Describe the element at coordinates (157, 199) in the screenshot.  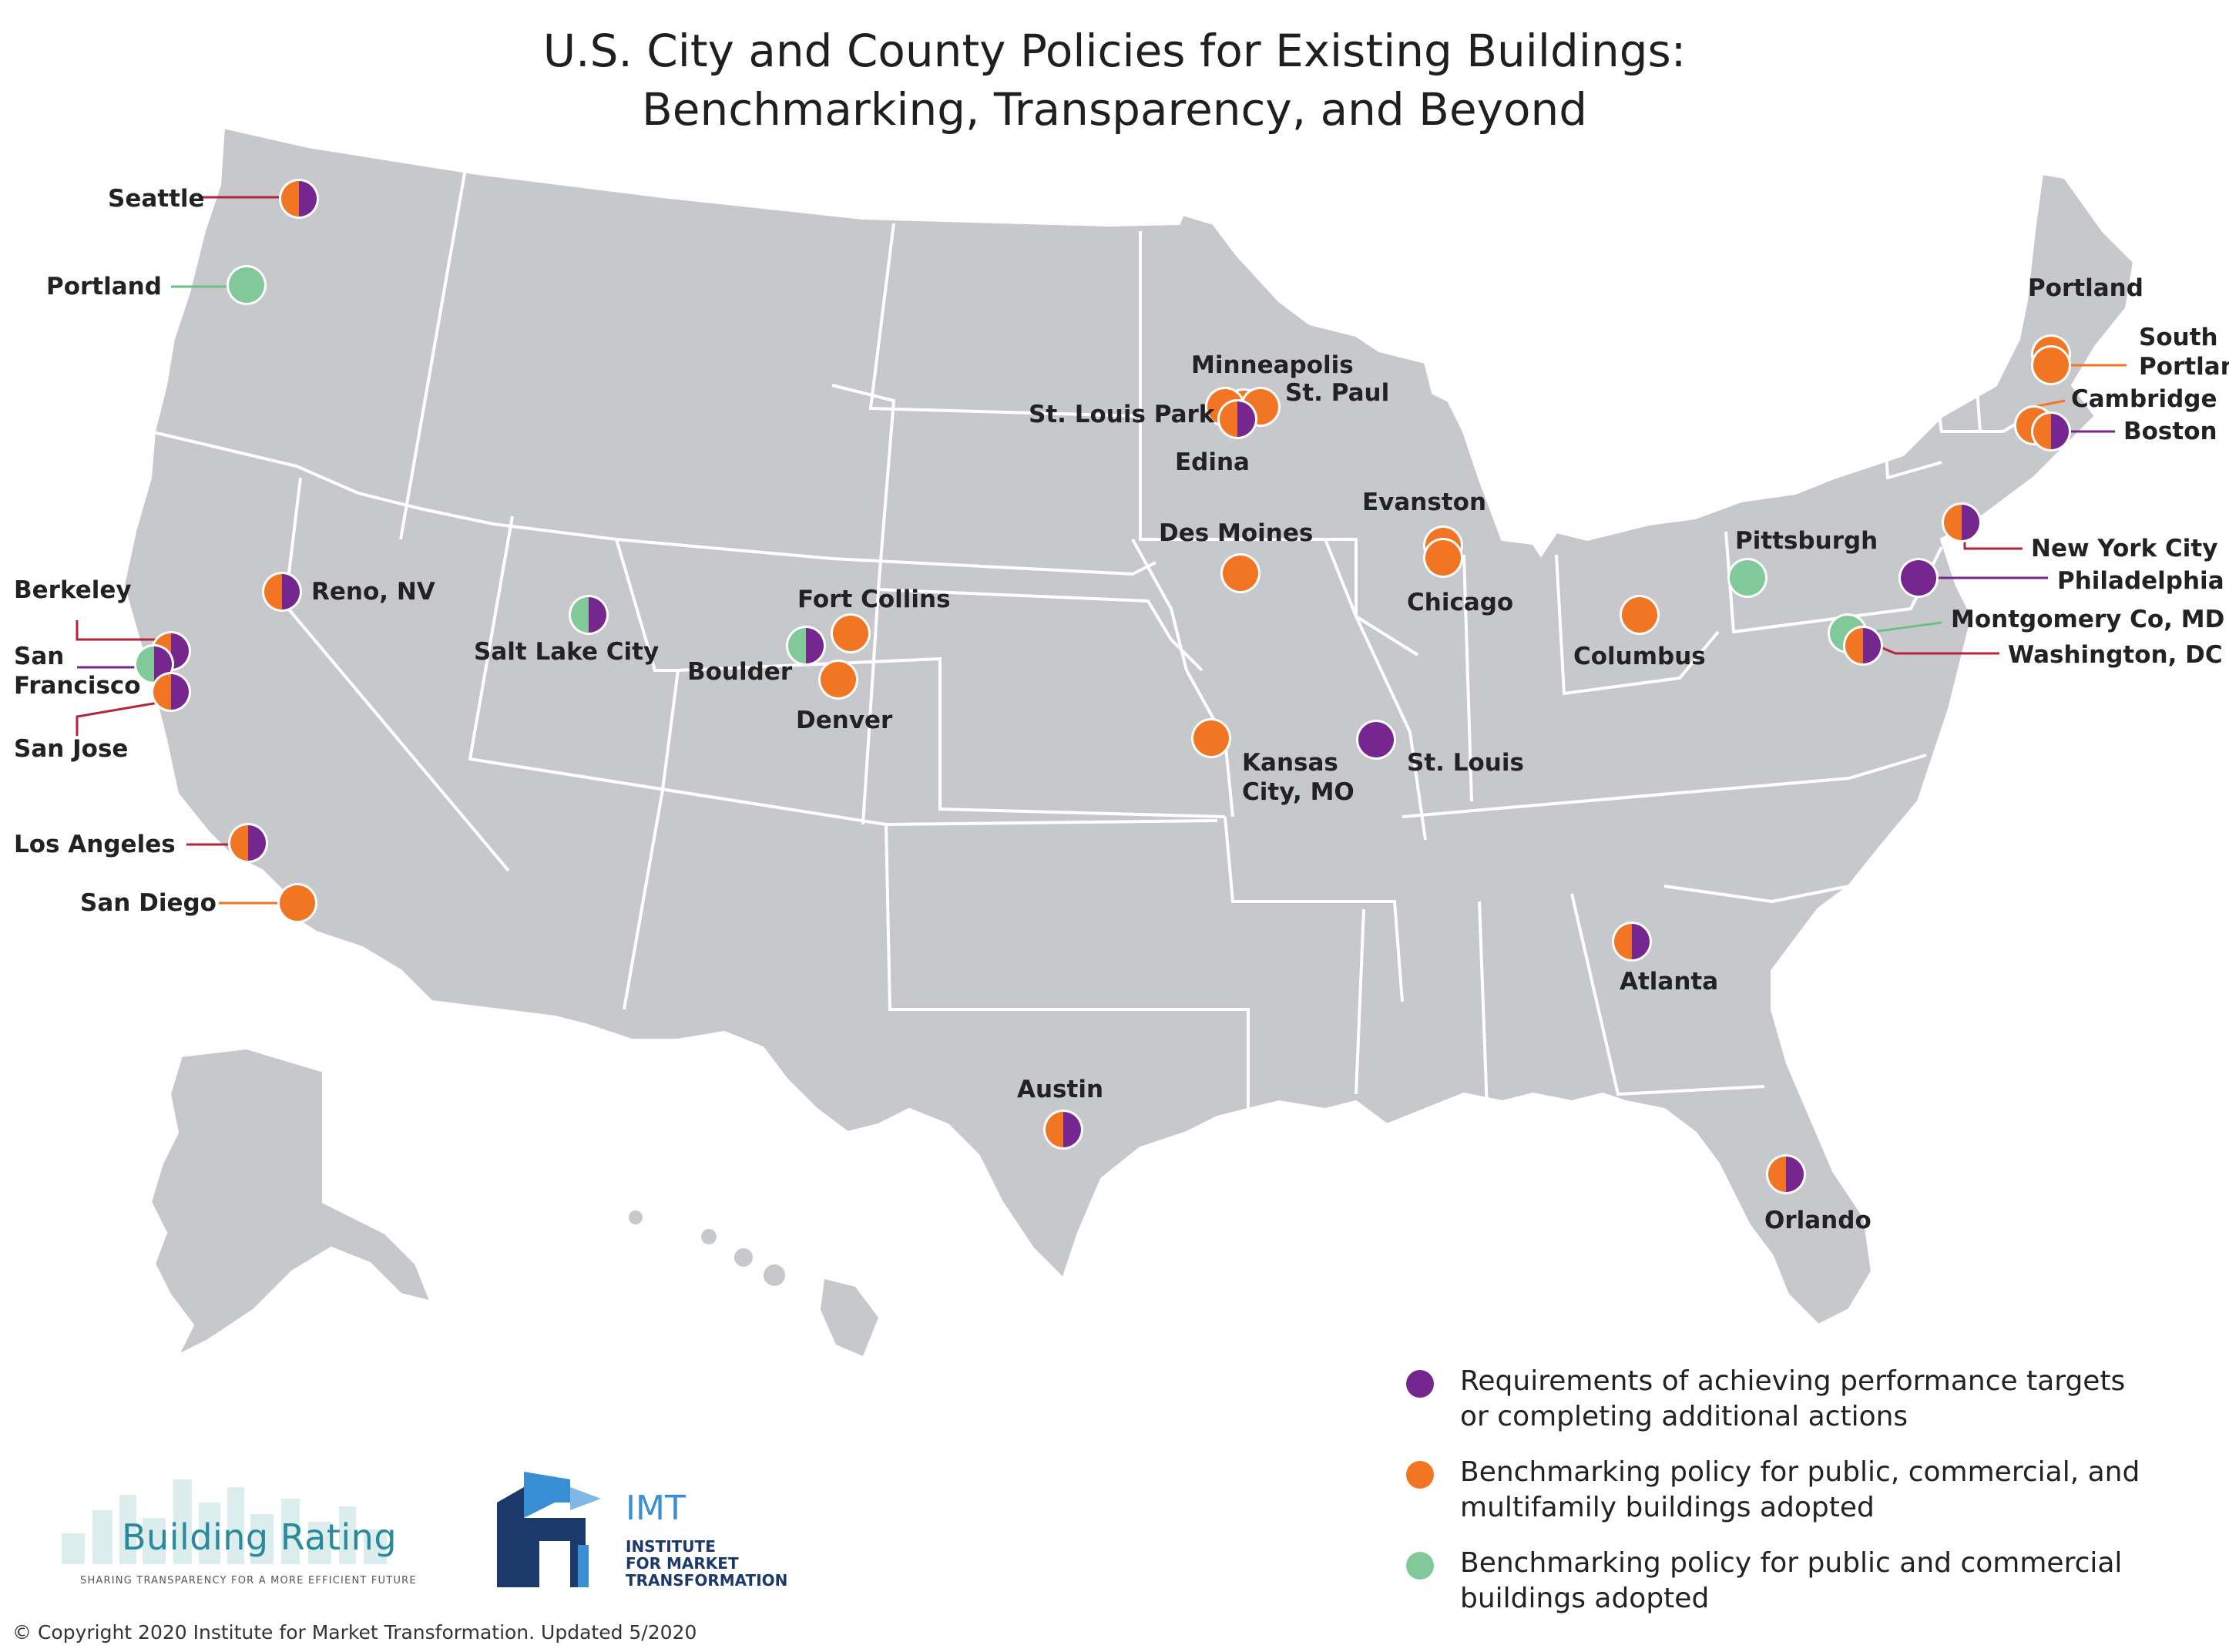
I see `city-label: Seattle` at that location.